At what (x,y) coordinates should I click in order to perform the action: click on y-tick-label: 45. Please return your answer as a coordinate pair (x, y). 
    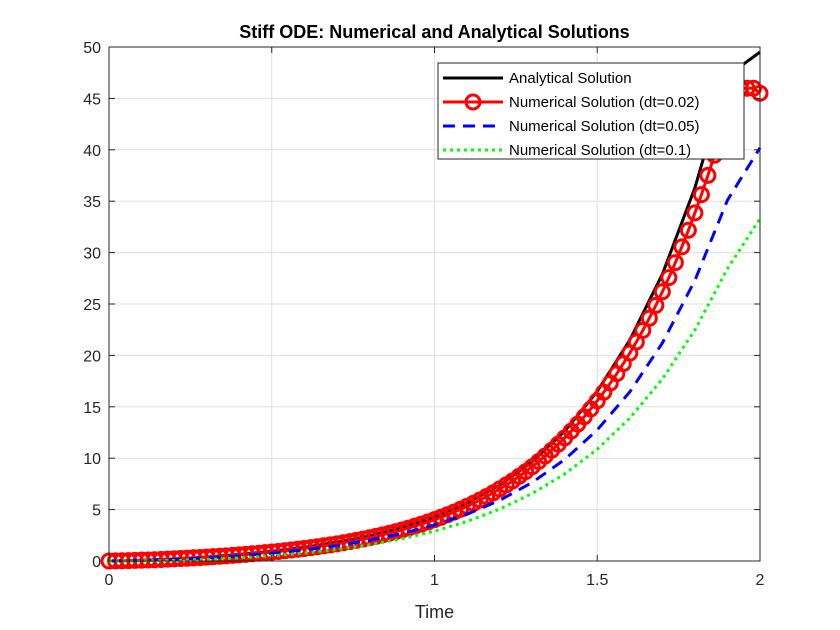
    Looking at the image, I should click on (92, 99).